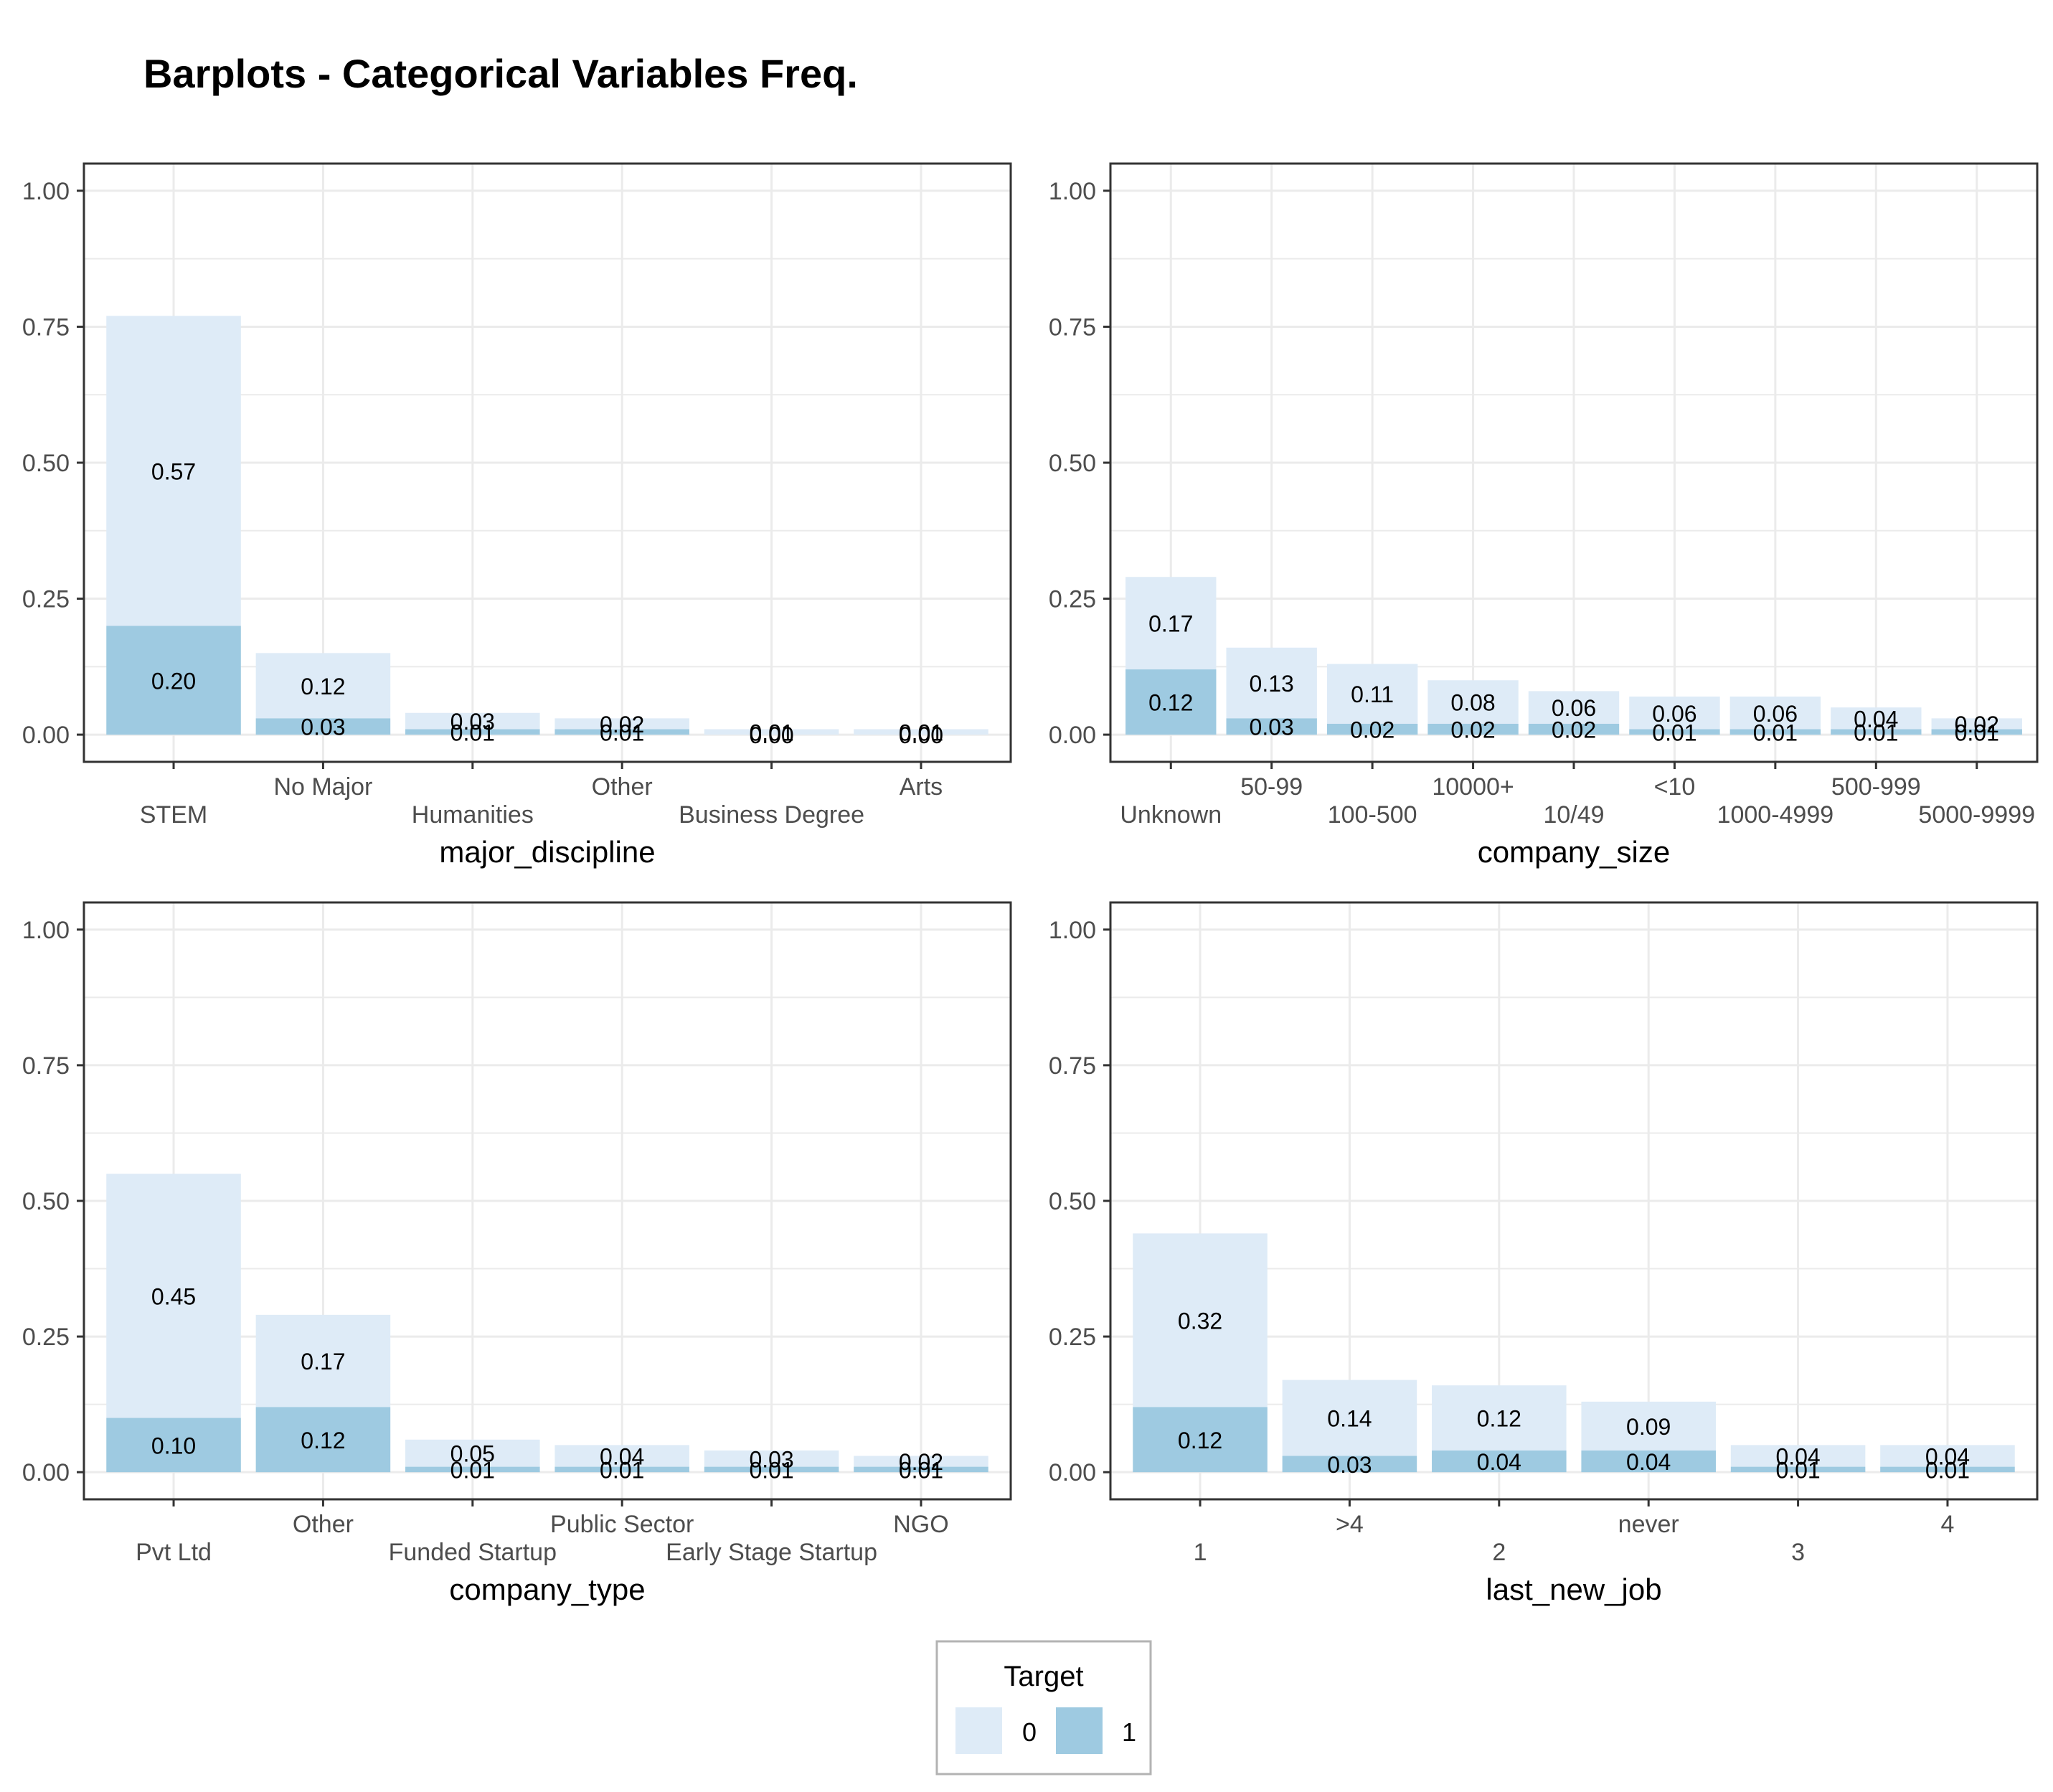  I want to click on x-tick-label: Unknown, so click(1171, 815).